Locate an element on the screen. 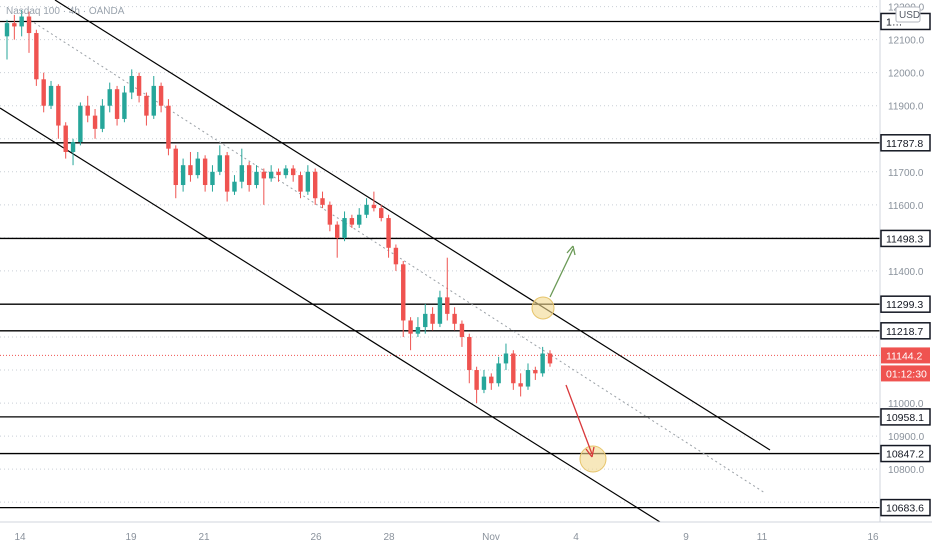 The image size is (932, 555). price-axis-bg is located at coordinates (906, 261).